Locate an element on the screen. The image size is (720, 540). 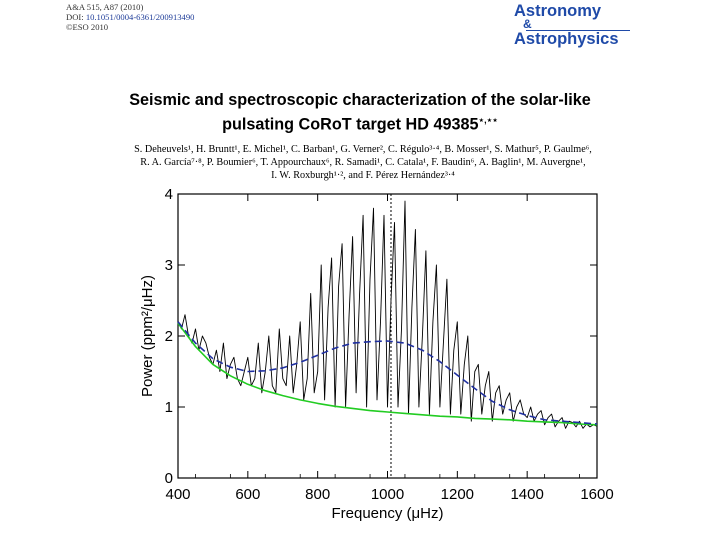
x-tick-label: 800 is located at coordinates (317, 494).